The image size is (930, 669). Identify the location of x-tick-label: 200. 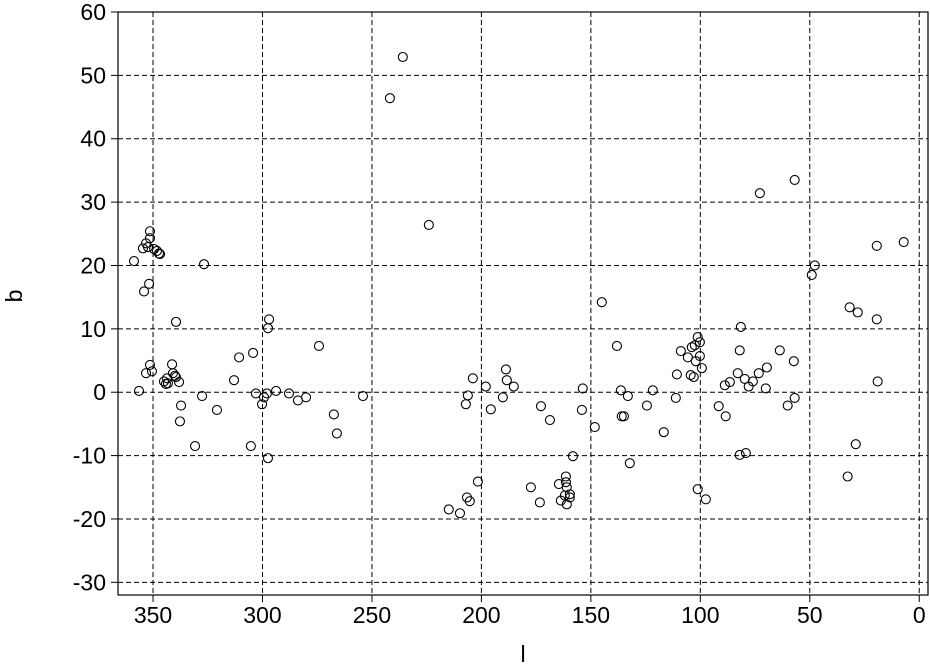
(481, 615).